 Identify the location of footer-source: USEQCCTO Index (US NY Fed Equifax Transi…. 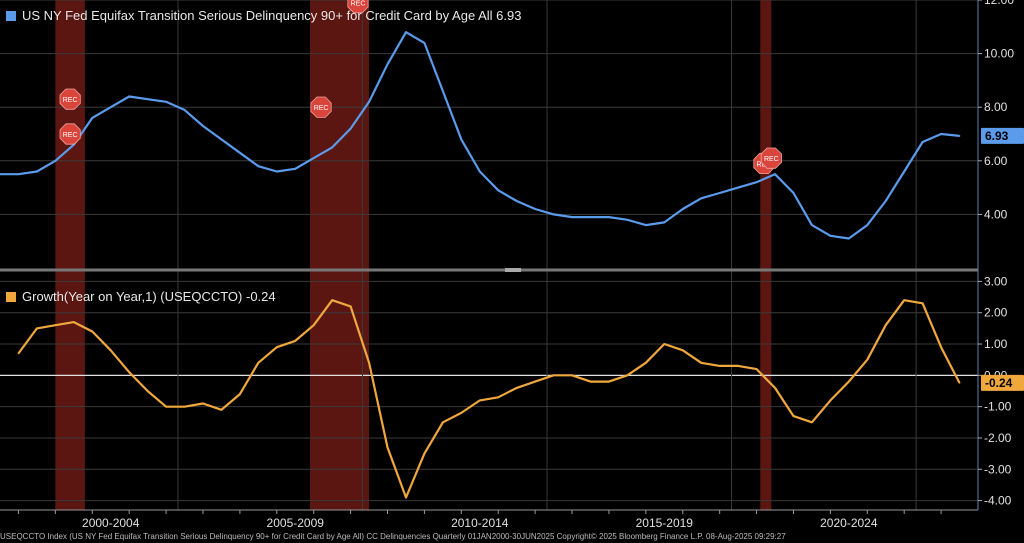
(393, 536).